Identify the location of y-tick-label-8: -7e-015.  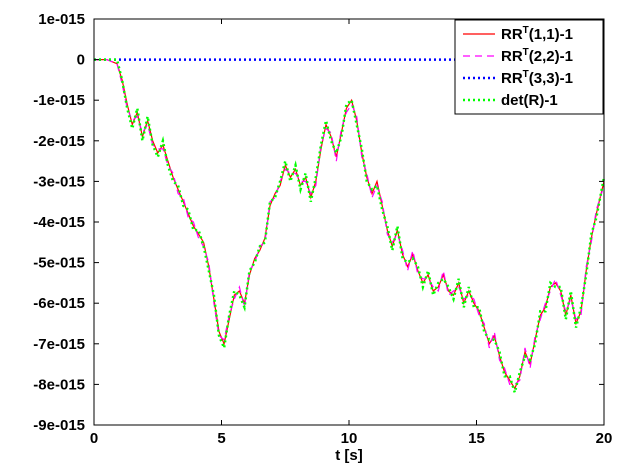
(59, 344).